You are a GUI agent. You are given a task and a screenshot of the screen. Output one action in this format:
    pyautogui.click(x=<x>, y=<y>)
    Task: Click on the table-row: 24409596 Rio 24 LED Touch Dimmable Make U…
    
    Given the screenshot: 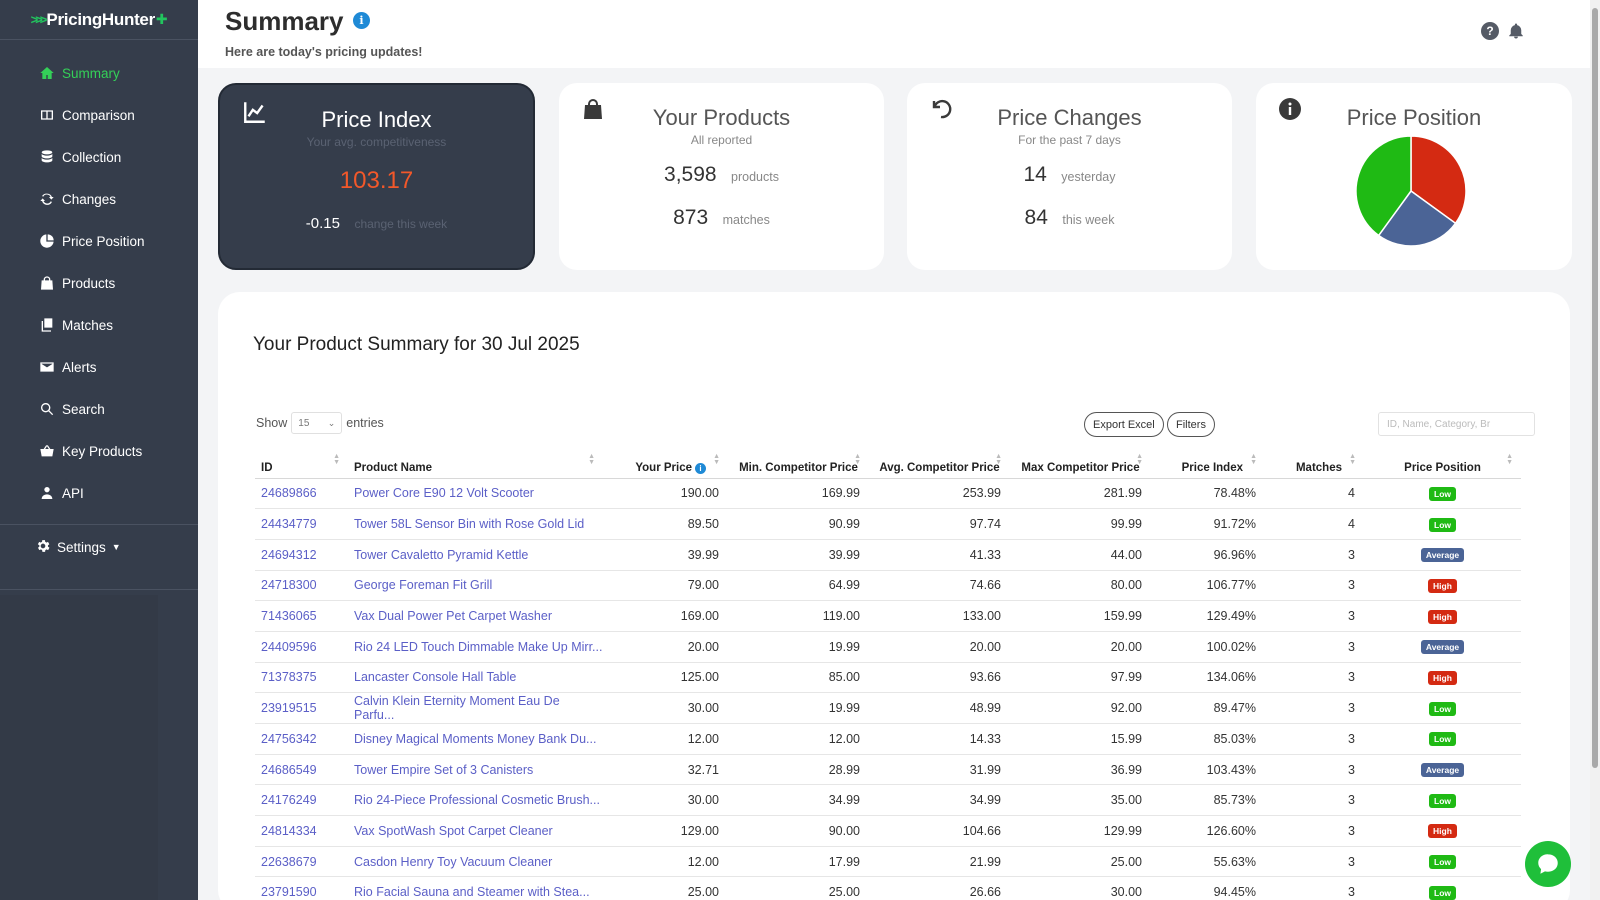 What is the action you would take?
    pyautogui.click(x=888, y=647)
    